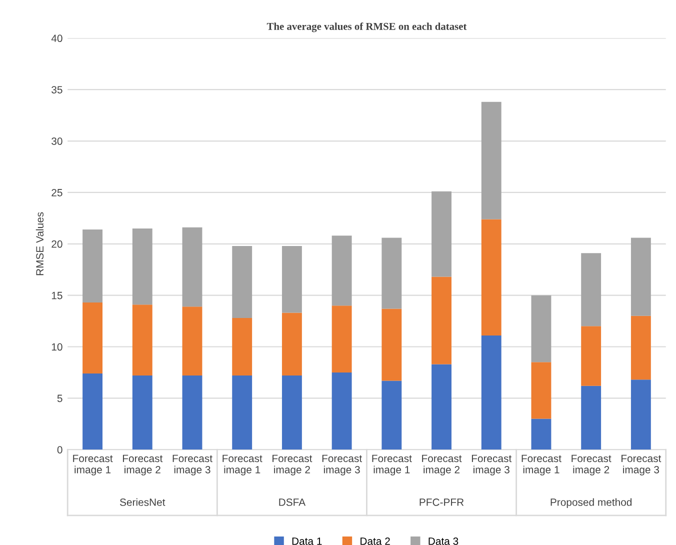 The height and width of the screenshot is (545, 676). I want to click on text: DSFA, so click(292, 502).